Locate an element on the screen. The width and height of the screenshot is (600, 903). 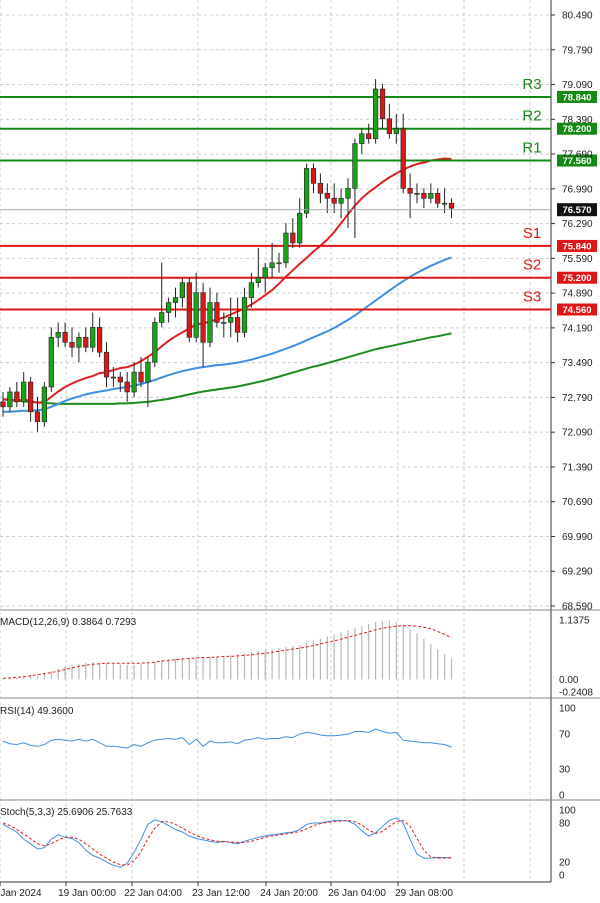
support-s1-tag: 75.840 is located at coordinates (576, 246).